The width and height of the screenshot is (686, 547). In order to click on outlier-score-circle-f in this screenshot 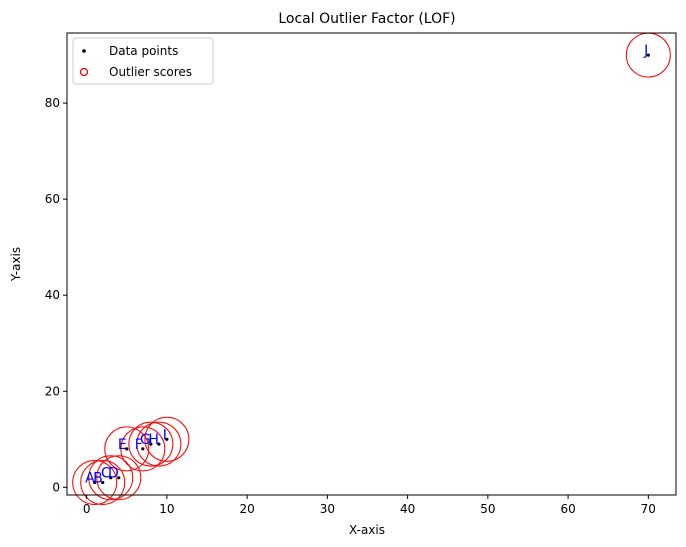, I will do `click(143, 449)`.